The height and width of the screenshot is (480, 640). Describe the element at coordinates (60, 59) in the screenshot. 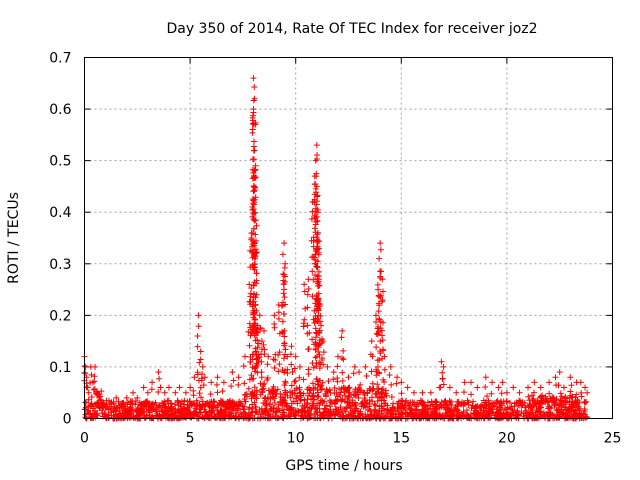

I see `y-tick-label: 0.7` at that location.